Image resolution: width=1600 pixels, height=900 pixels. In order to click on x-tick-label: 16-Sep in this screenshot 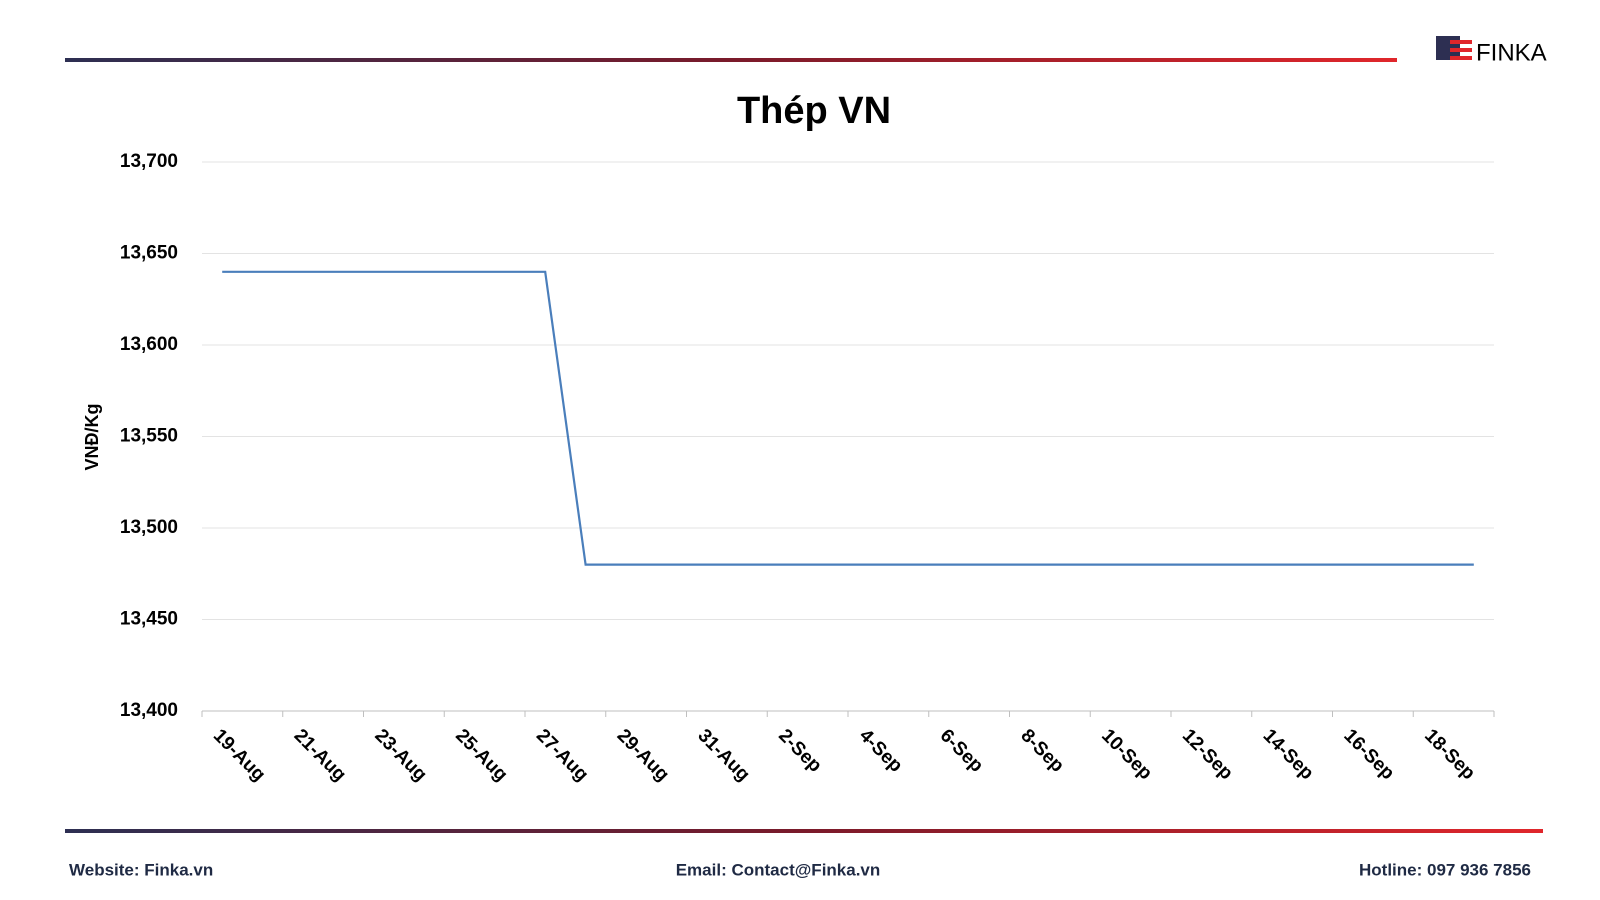, I will do `click(1368, 754)`.